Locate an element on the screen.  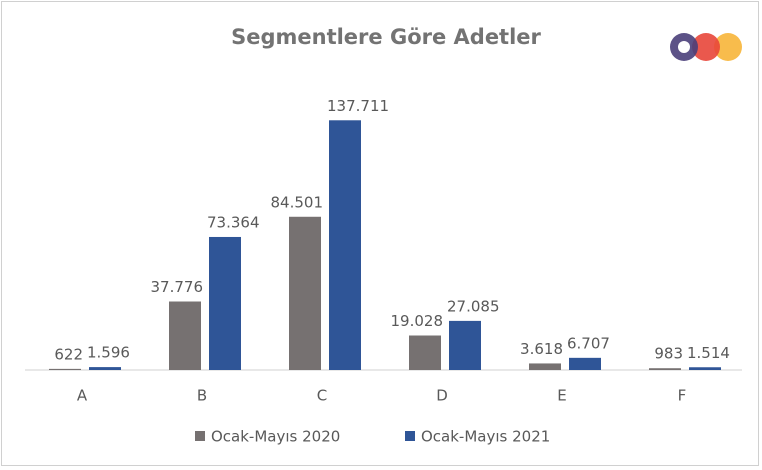
legend-label: Ocak-Mayıs 2020 is located at coordinates (275, 437).